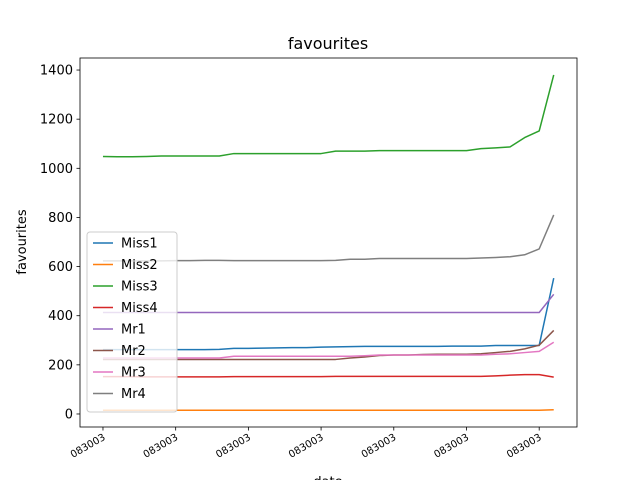 Image resolution: width=640 pixels, height=480 pixels. What do you see at coordinates (60, 365) in the screenshot?
I see `y-tick-label: 200` at bounding box center [60, 365].